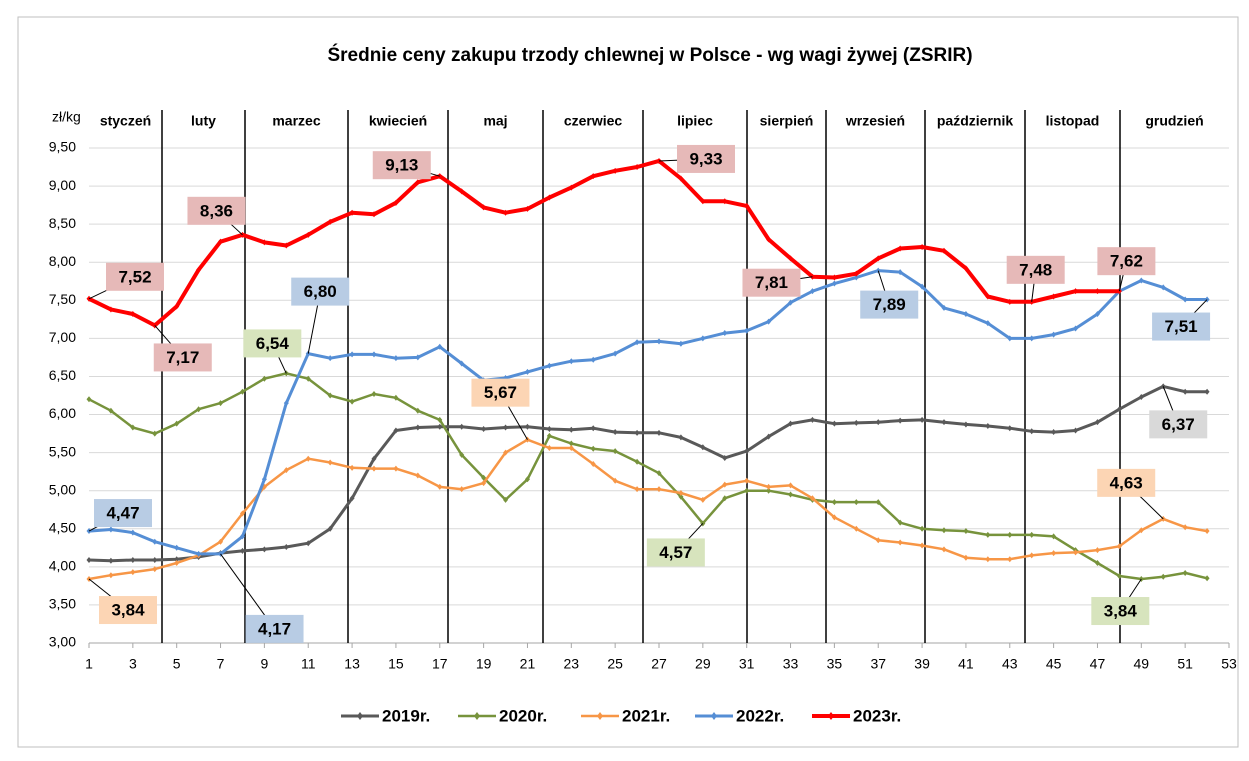  What do you see at coordinates (274, 628) in the screenshot?
I see `data-label: 4,17` at bounding box center [274, 628].